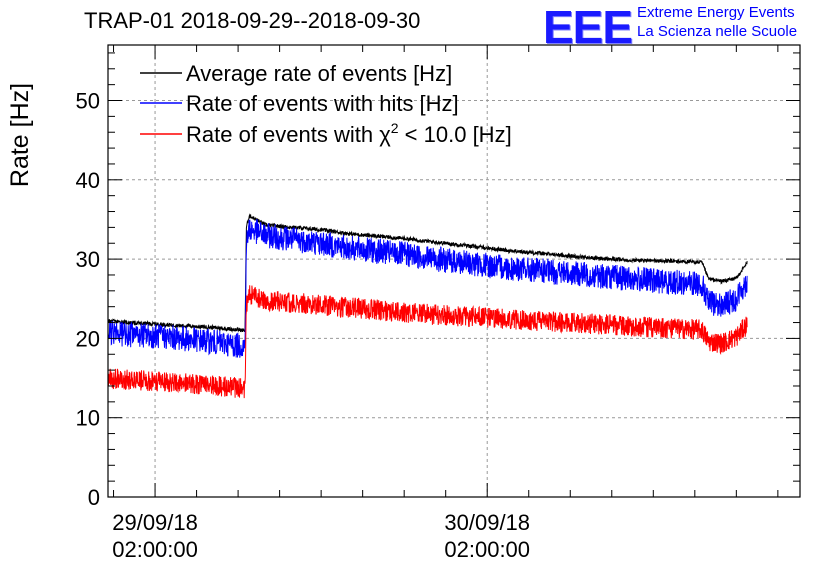 This screenshot has height=572, width=836. What do you see at coordinates (88, 338) in the screenshot?
I see `y-tick-label: 20` at bounding box center [88, 338].